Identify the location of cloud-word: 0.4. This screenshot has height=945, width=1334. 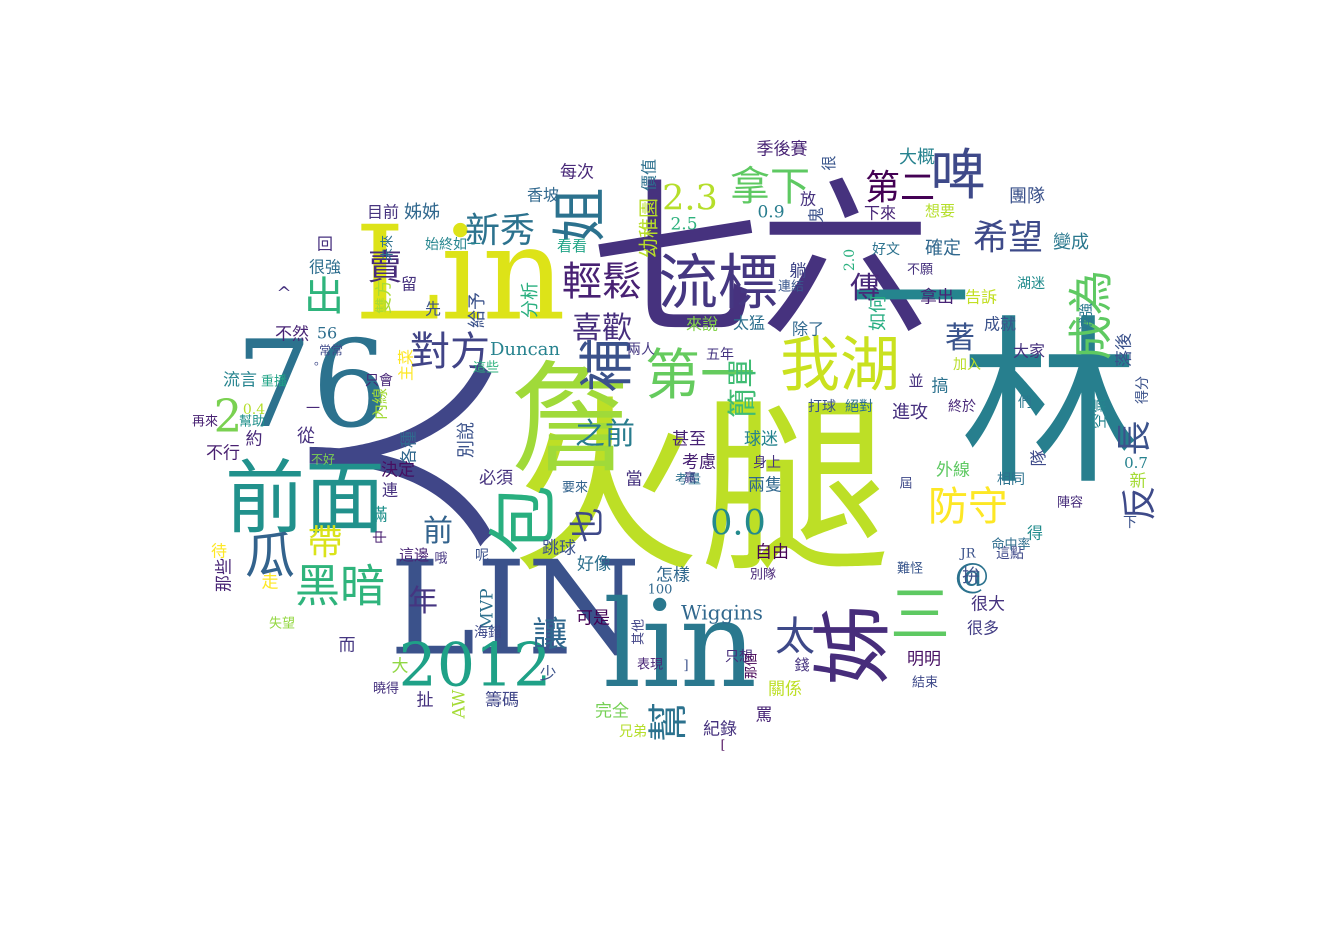
(254, 410).